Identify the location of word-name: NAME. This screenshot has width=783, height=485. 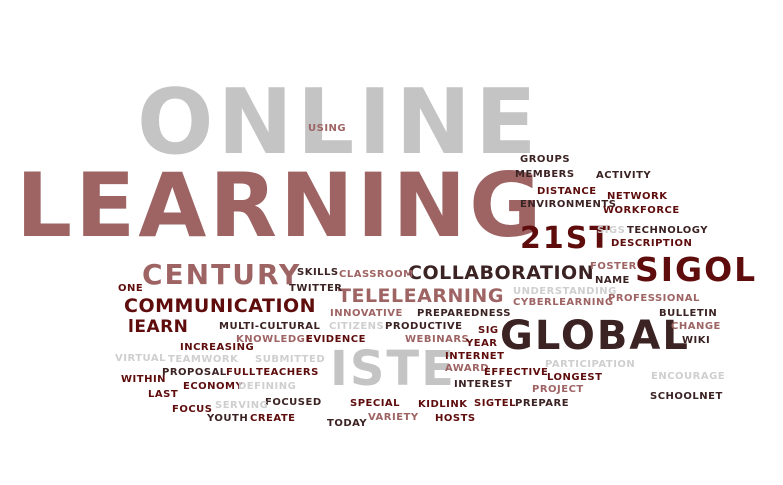
(612, 280).